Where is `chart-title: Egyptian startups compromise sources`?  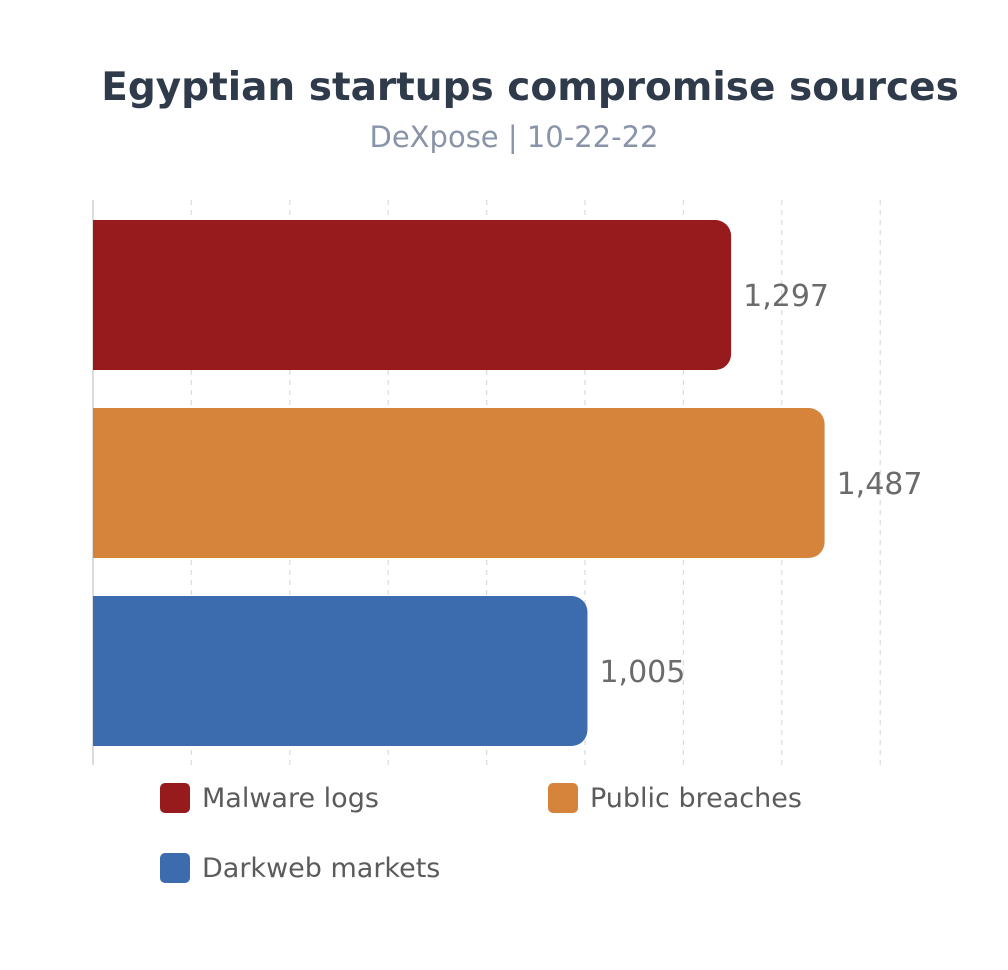
chart-title: Egyptian startups compromise sources is located at coordinates (530, 87).